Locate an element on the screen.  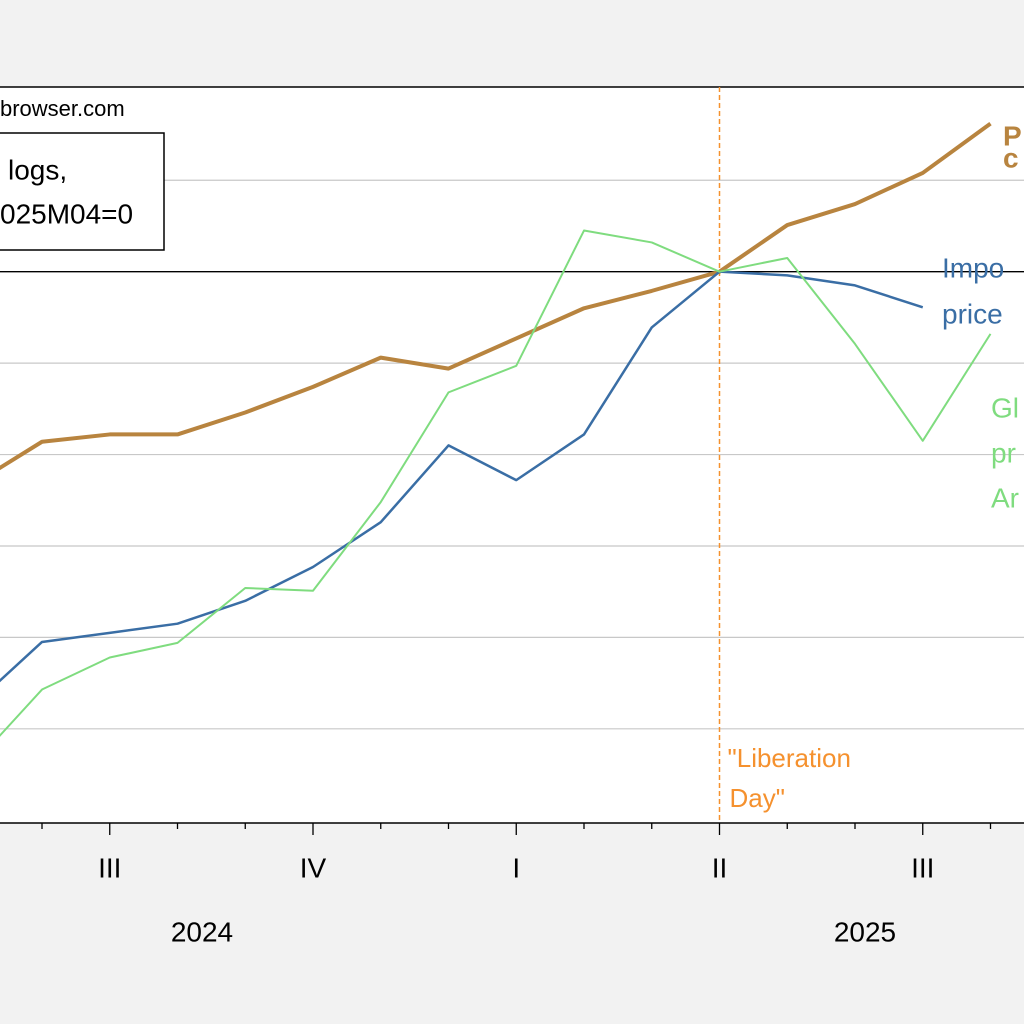
note-text: logs, is located at coordinates (37, 169).